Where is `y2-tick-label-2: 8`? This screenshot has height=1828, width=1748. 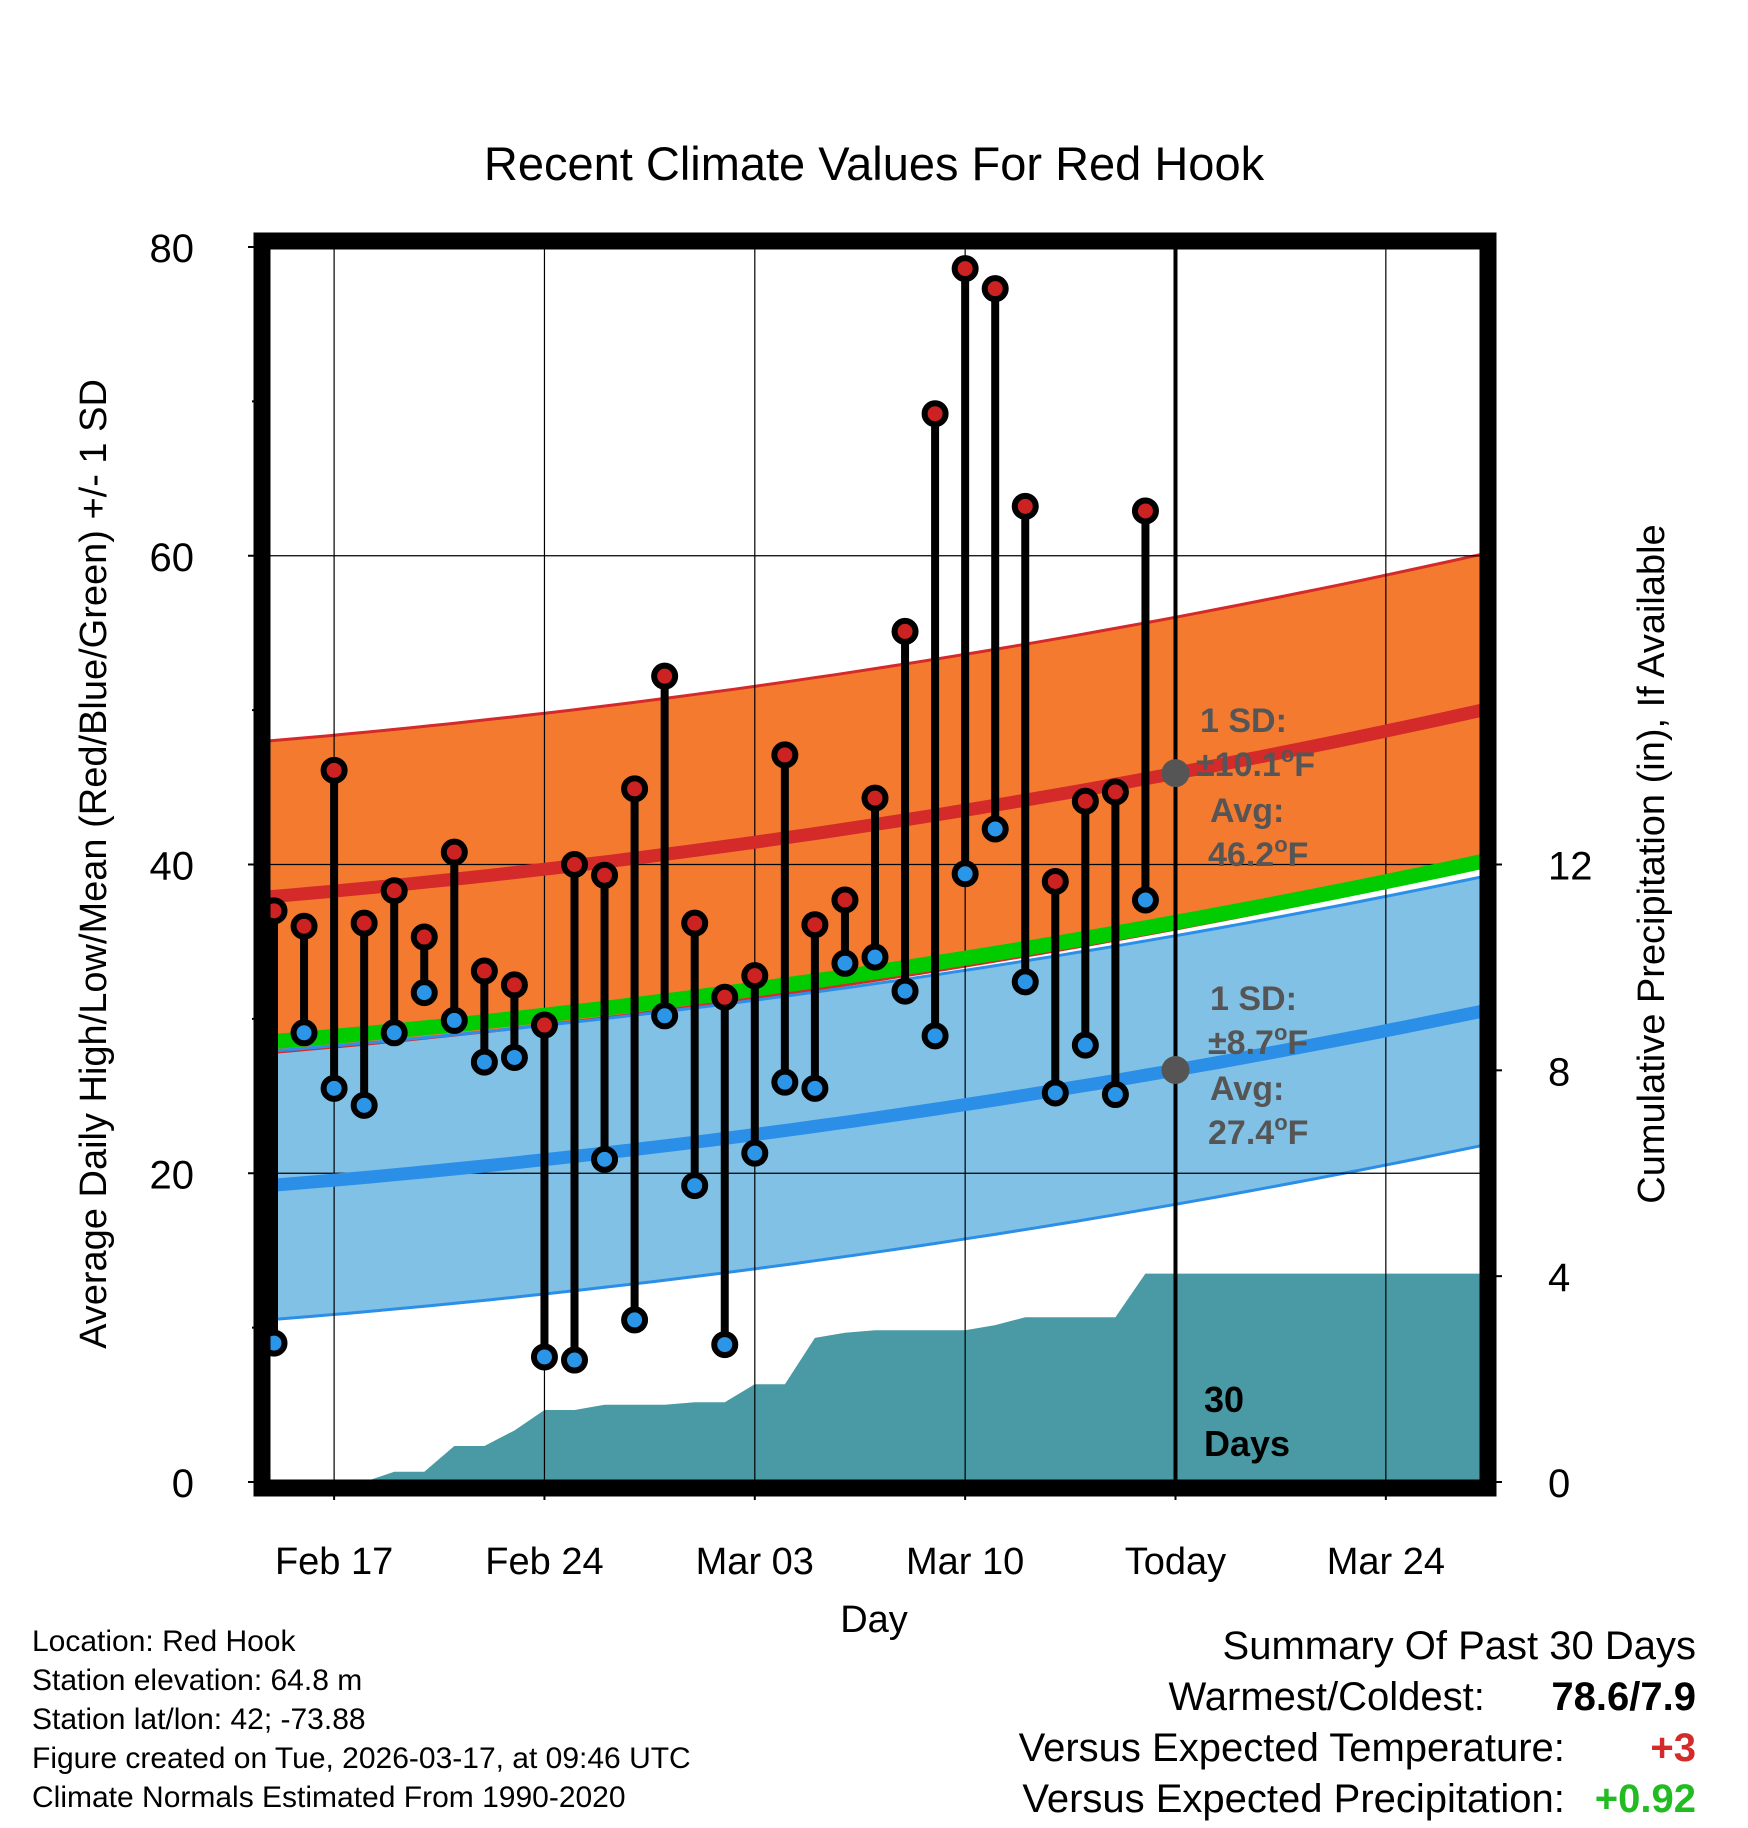 y2-tick-label-2: 8 is located at coordinates (1559, 1072).